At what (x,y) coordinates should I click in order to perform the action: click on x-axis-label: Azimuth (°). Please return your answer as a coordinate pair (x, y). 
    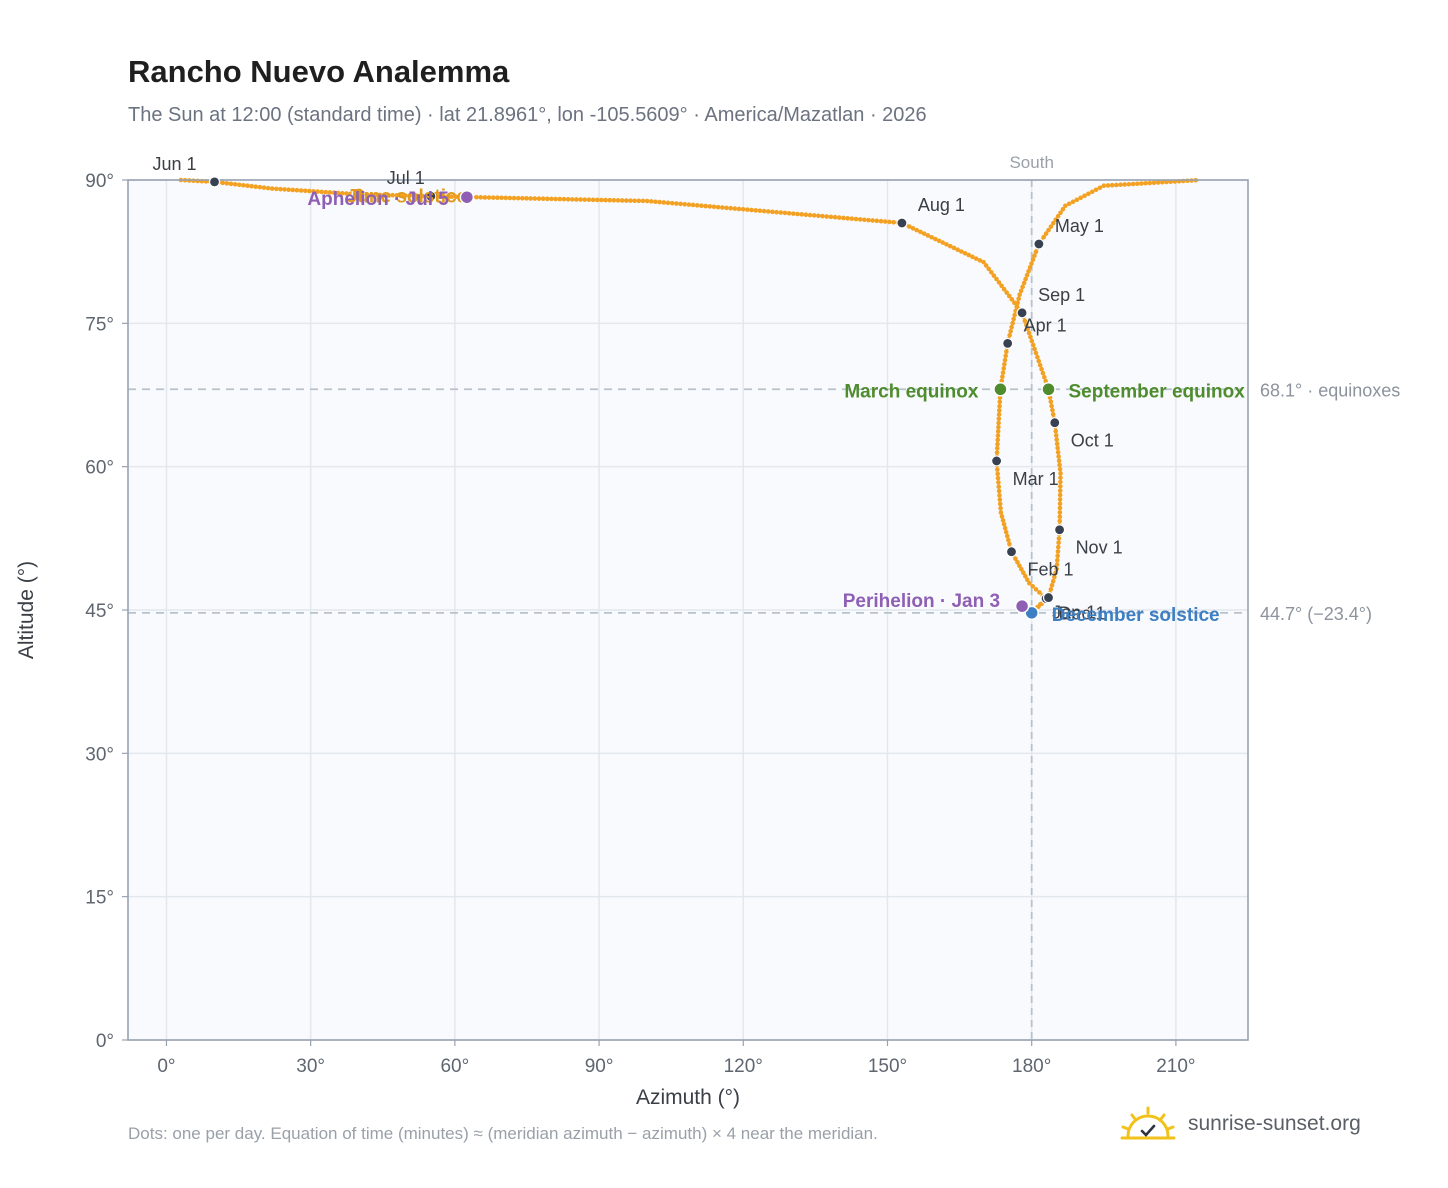
    Looking at the image, I should click on (688, 1097).